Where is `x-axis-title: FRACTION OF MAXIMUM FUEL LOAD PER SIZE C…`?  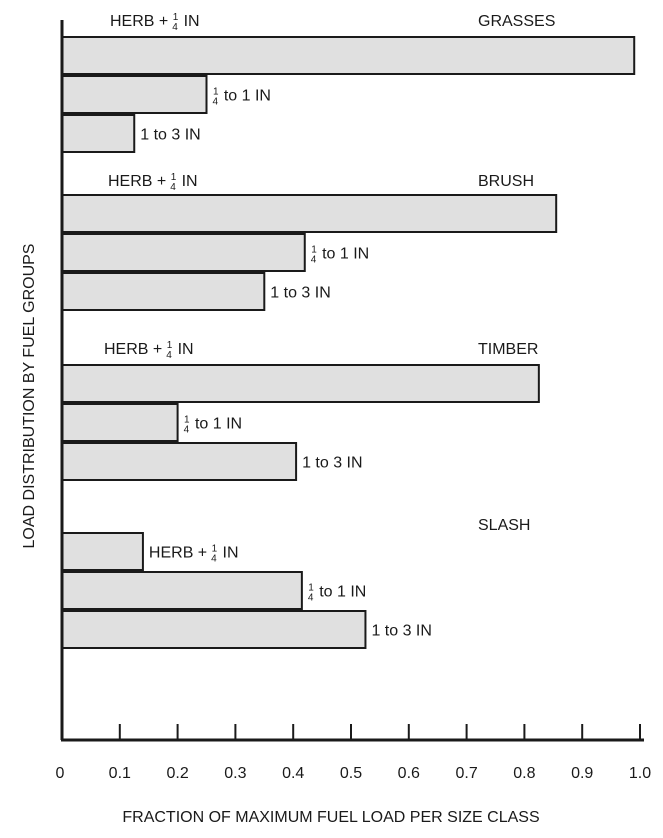
x-axis-title: FRACTION OF MAXIMUM FUEL LOAD PER SIZE C… is located at coordinates (330, 817).